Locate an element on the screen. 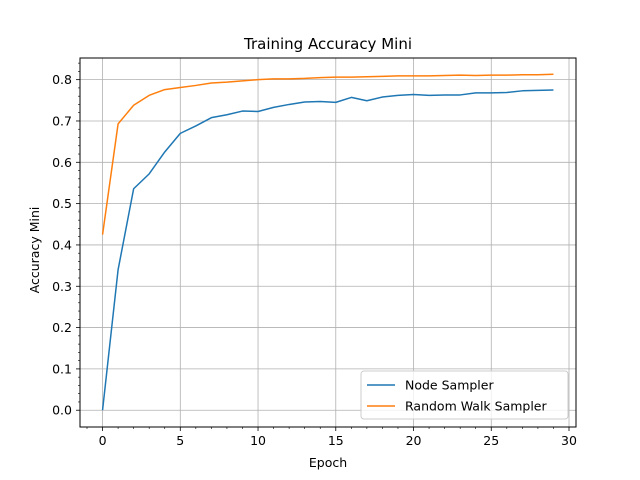 The width and height of the screenshot is (640, 480). x-tick-label: 25 is located at coordinates (491, 440).